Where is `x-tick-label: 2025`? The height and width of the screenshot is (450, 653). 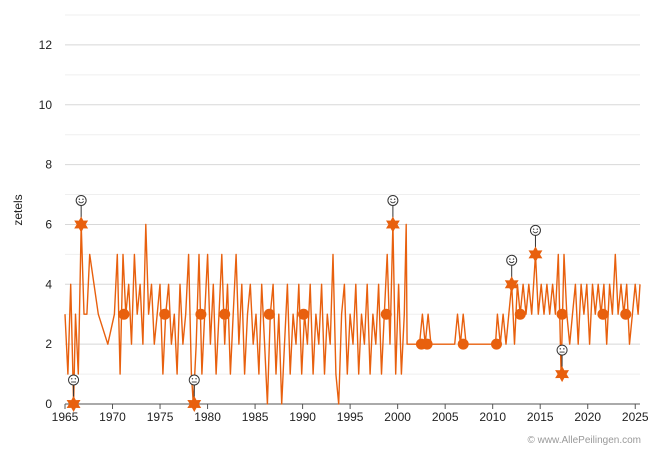
x-tick-label: 2025 is located at coordinates (635, 417).